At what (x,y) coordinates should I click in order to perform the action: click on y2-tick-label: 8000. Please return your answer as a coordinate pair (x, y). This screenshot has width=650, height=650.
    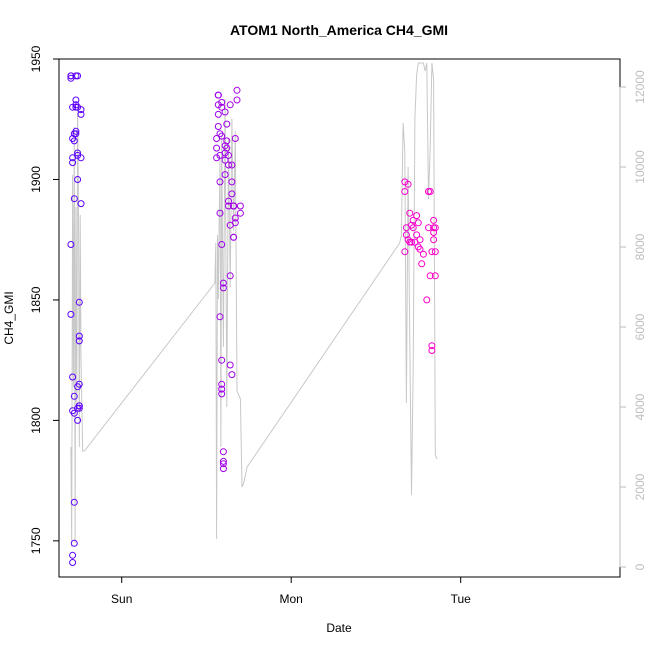
    Looking at the image, I should click on (640, 246).